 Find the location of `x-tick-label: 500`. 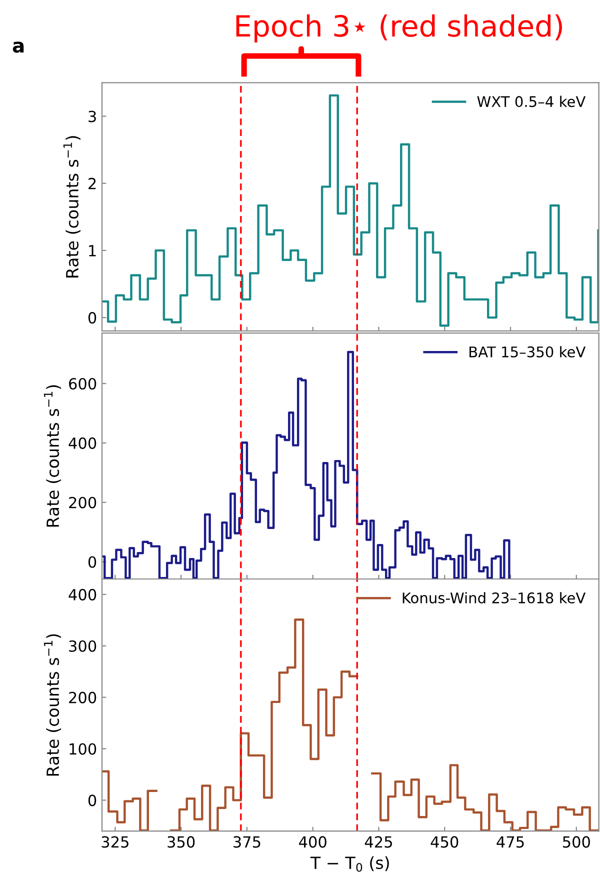

x-tick-label: 500 is located at coordinates (576, 842).